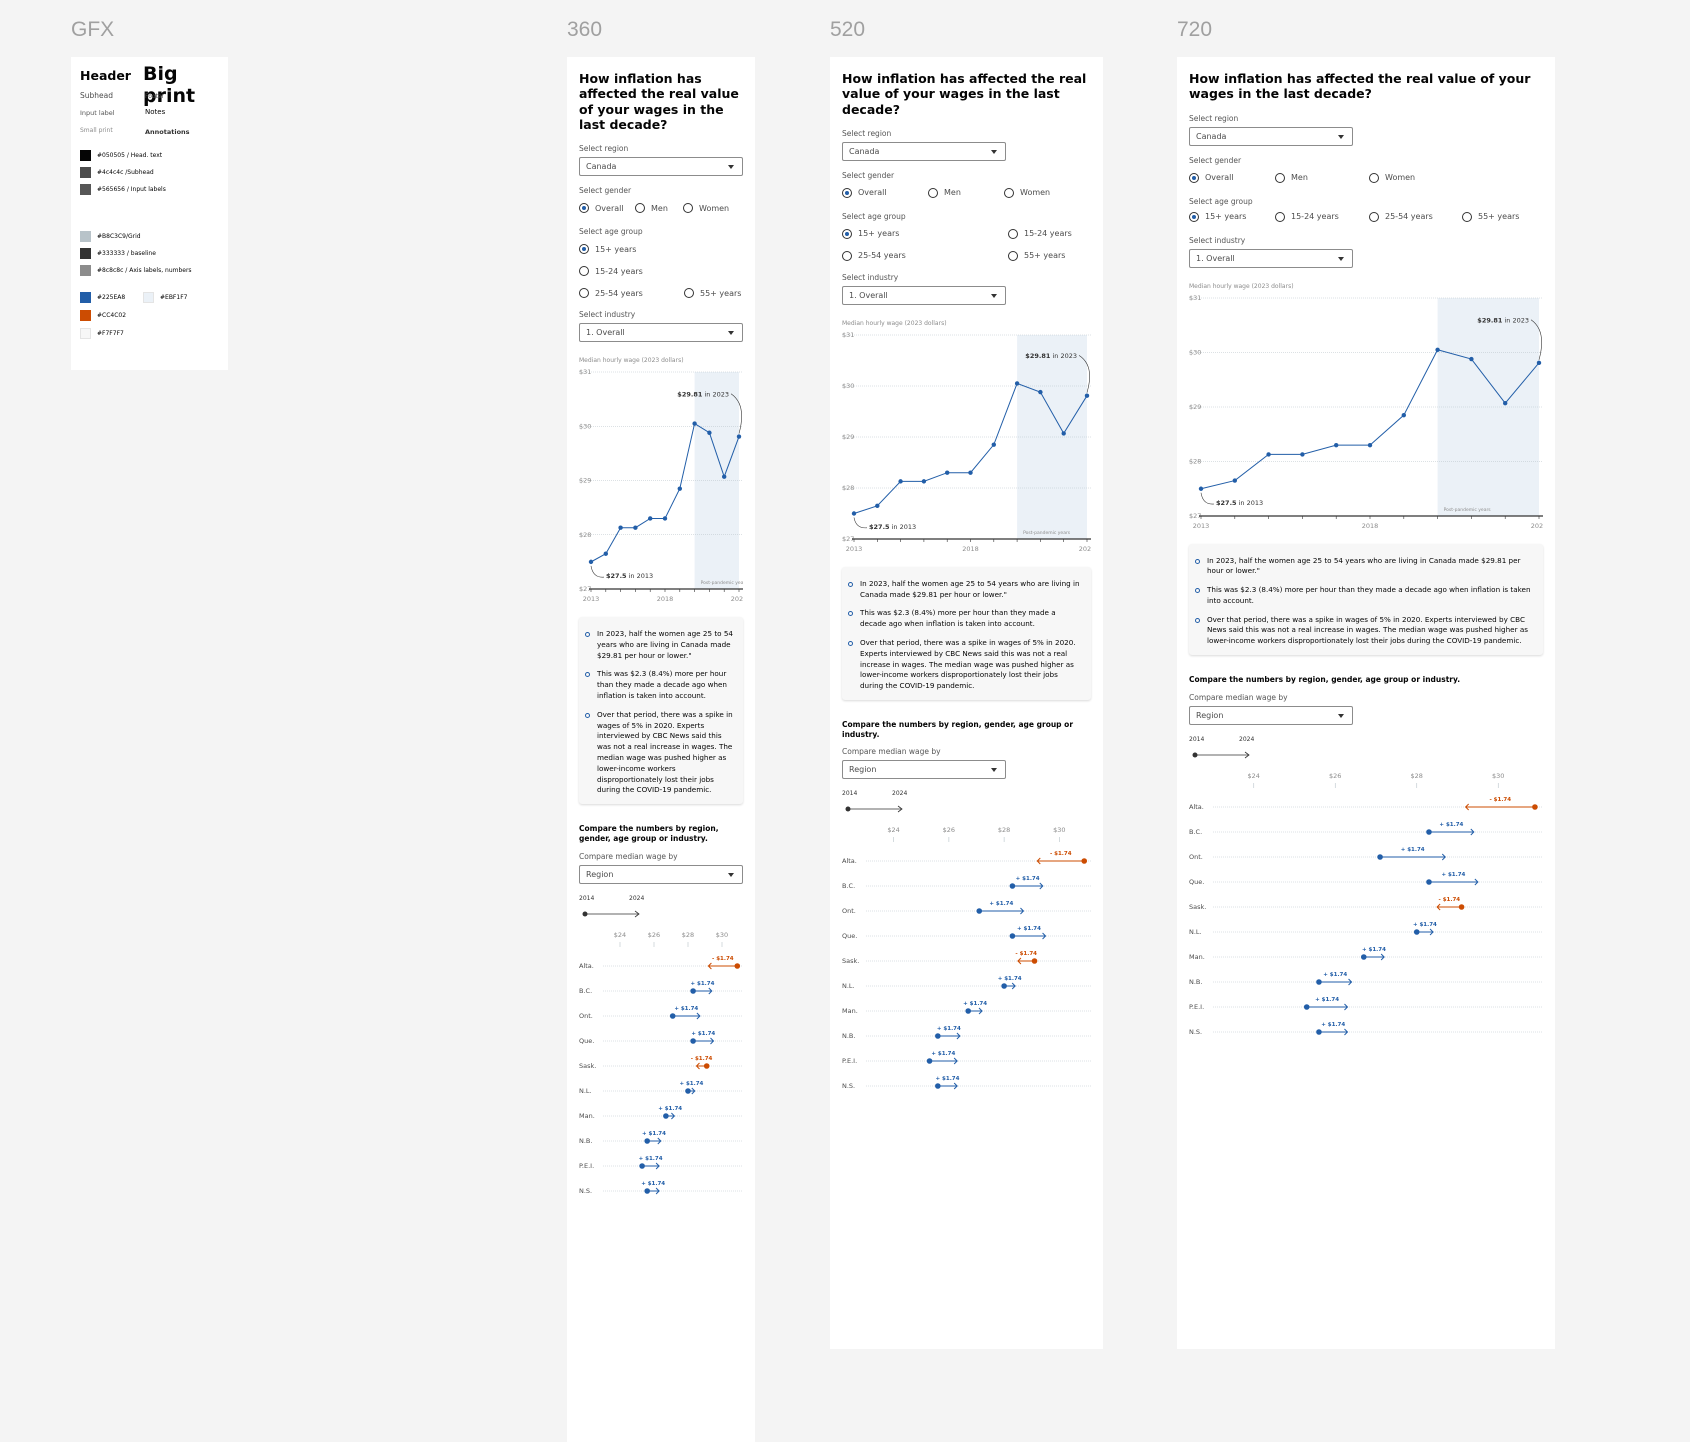  Describe the element at coordinates (585, 372) in the screenshot. I see `y-tick-label: $31` at that location.